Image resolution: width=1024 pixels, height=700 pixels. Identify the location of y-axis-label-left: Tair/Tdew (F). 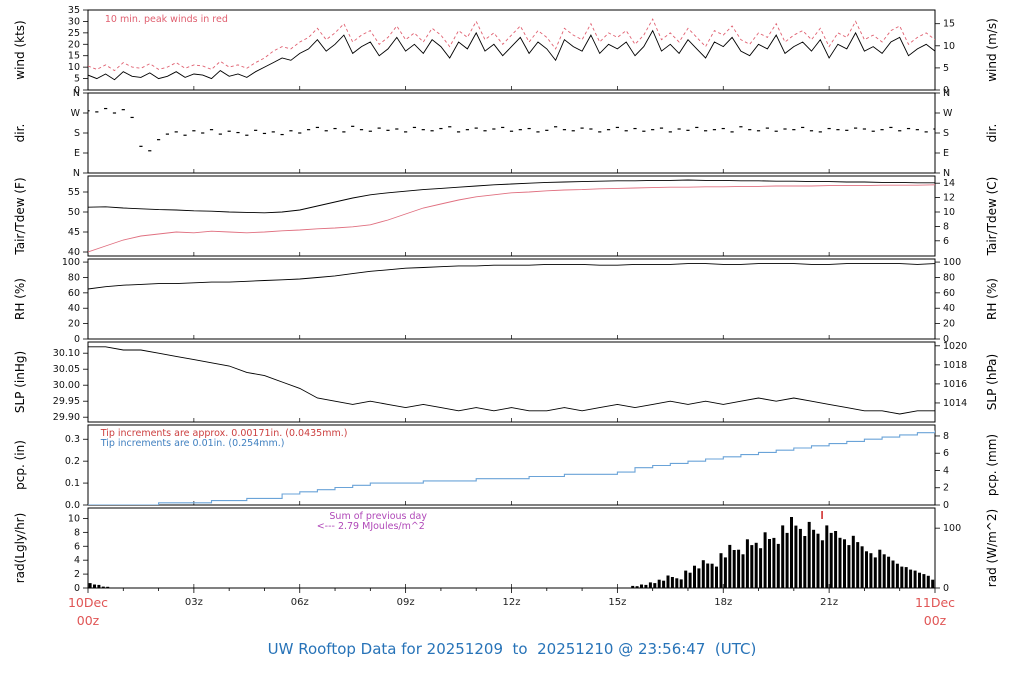
(20, 216).